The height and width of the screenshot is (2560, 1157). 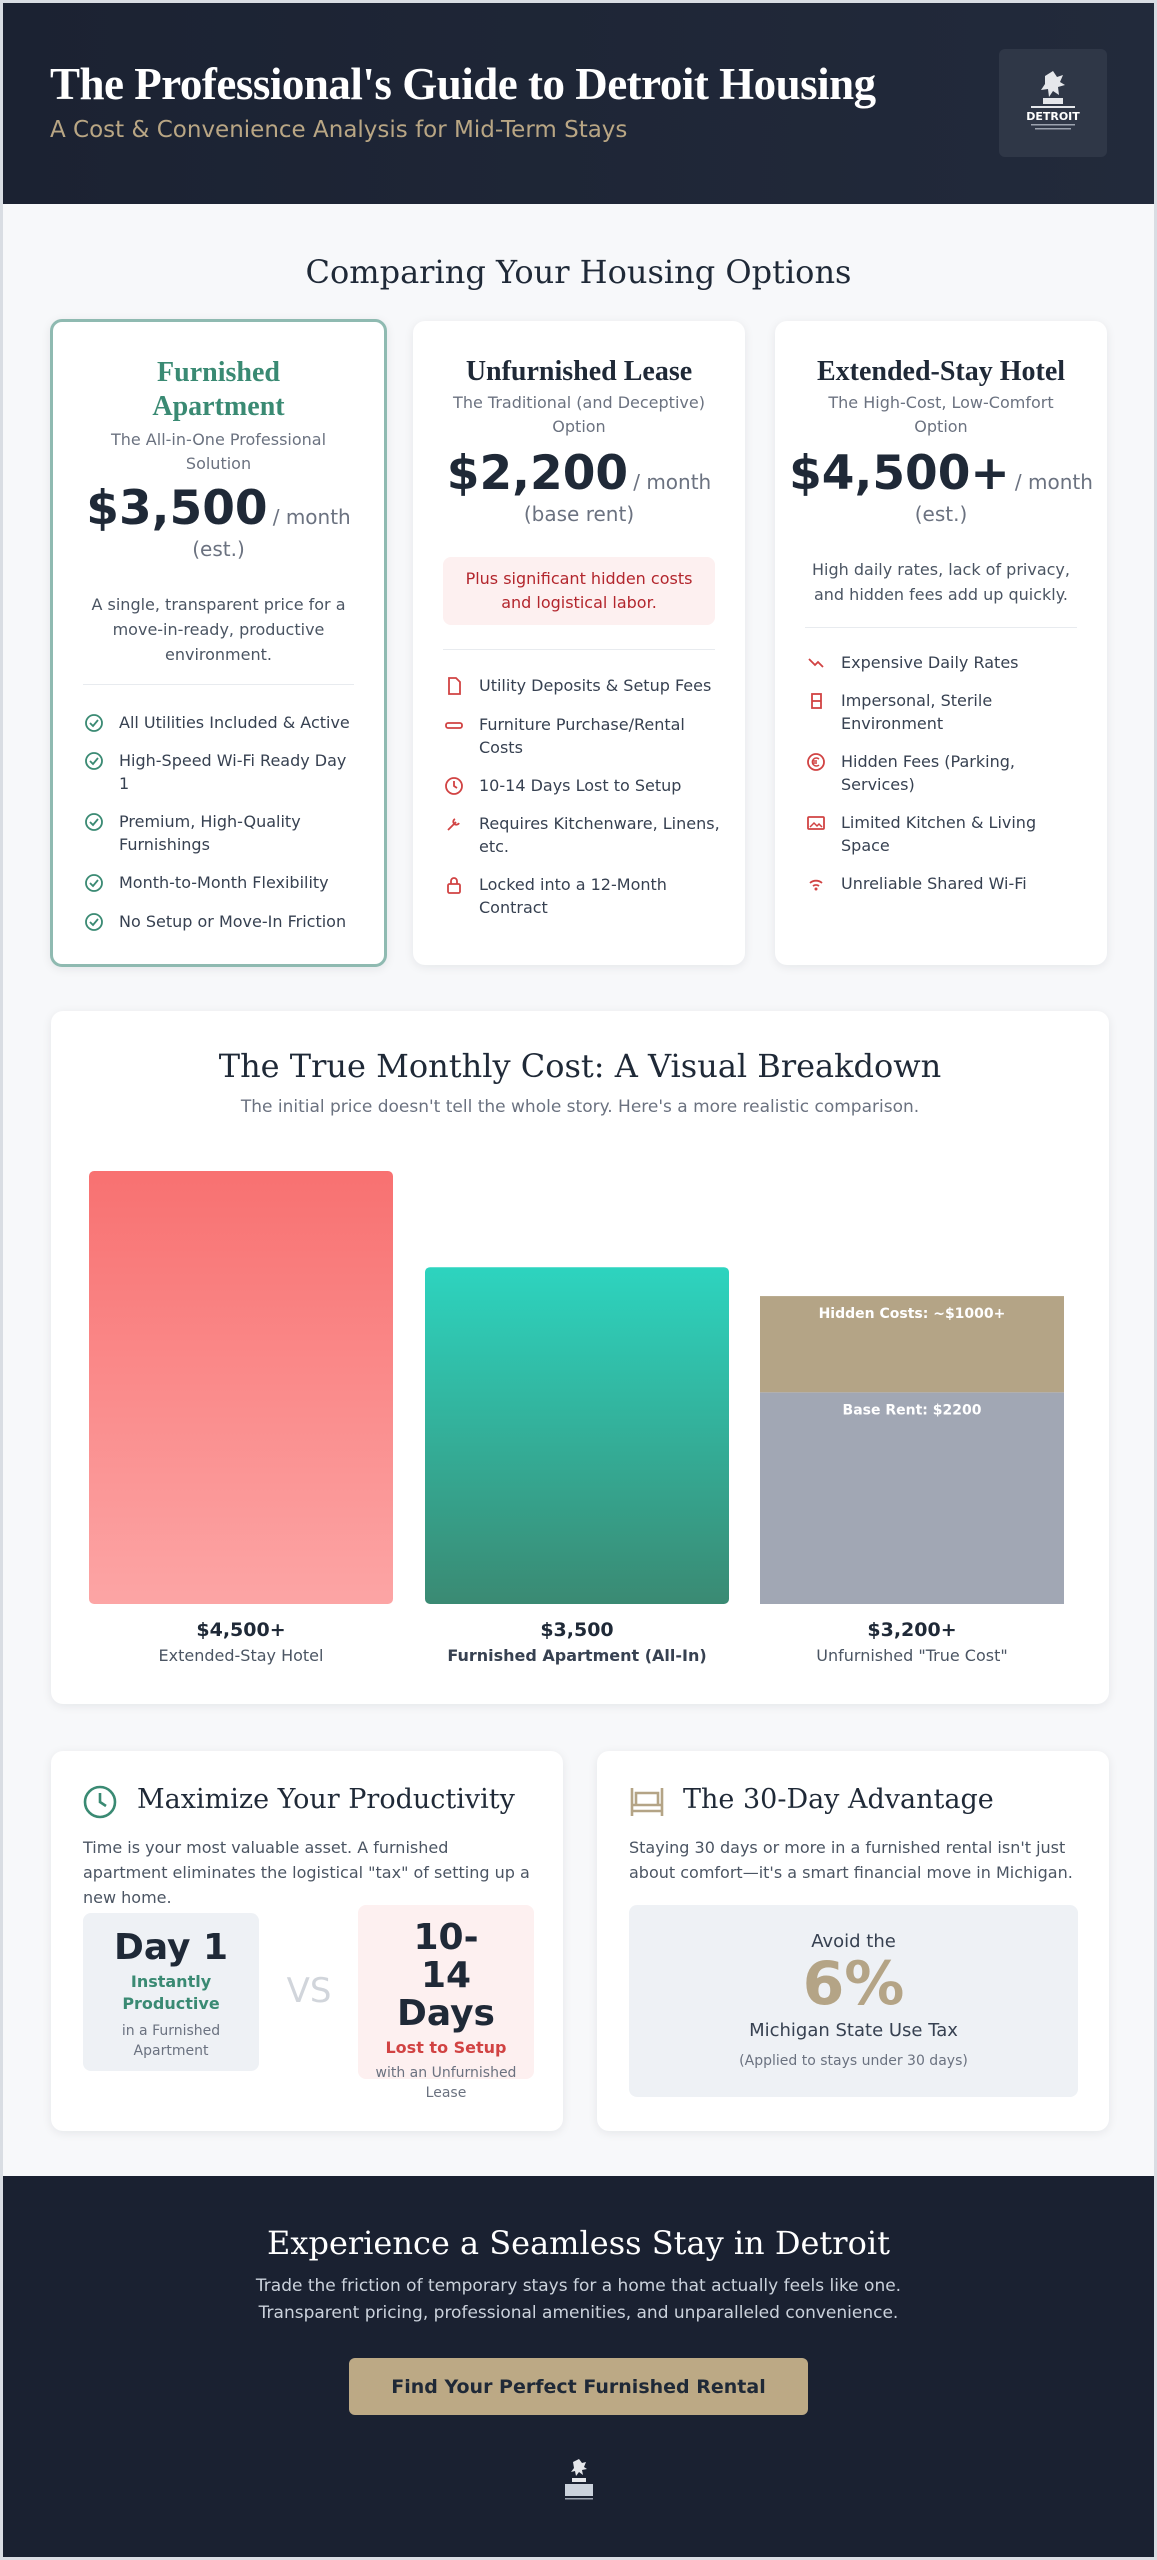 I want to click on feature-text: Hidden Fees (Parking, Services), so click(x=928, y=773).